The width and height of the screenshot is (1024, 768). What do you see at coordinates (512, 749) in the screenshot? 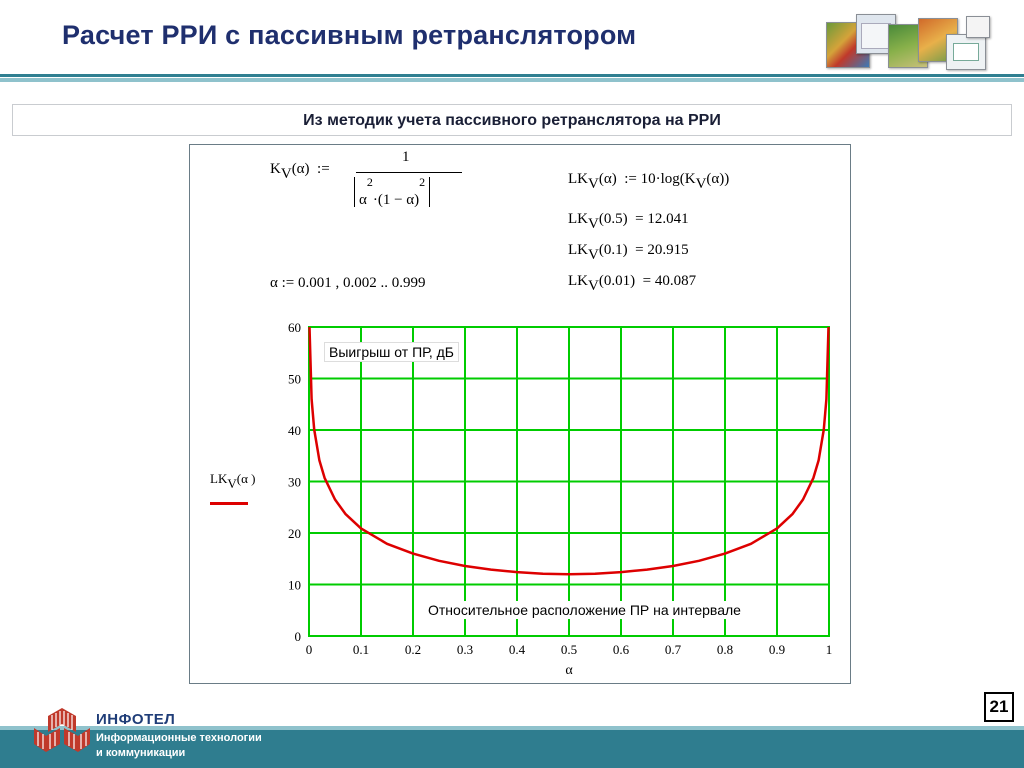
I see `footer-bar` at bounding box center [512, 749].